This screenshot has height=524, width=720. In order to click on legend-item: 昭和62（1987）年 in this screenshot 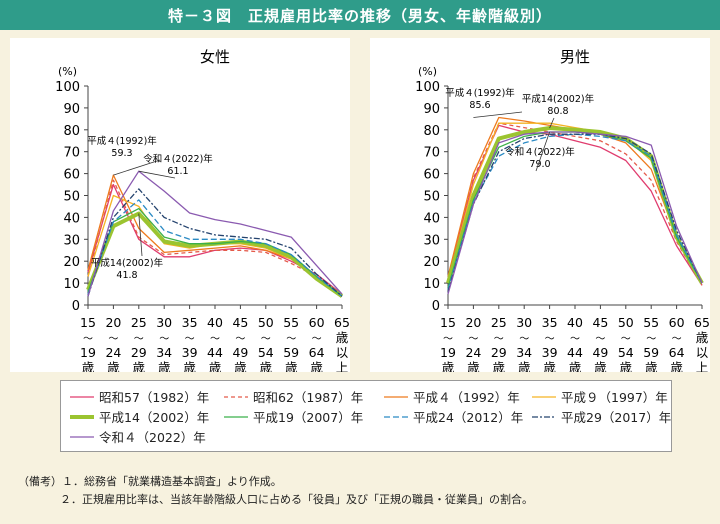, I will do `click(293, 396)`.